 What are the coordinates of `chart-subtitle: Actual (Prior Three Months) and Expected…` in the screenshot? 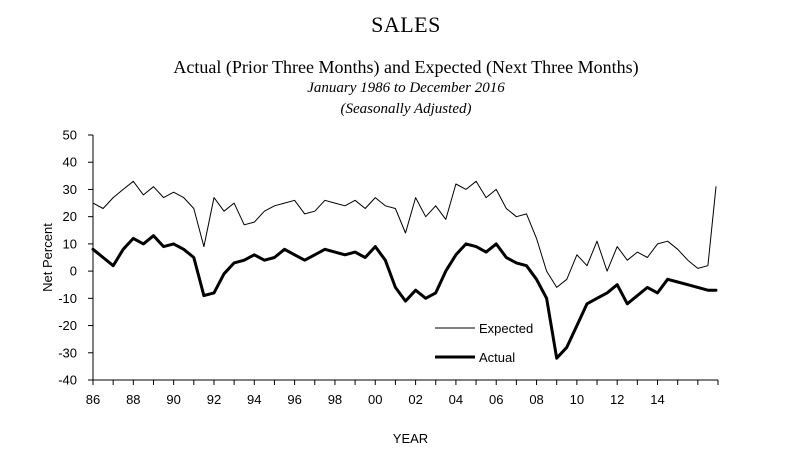 It's located at (406, 67).